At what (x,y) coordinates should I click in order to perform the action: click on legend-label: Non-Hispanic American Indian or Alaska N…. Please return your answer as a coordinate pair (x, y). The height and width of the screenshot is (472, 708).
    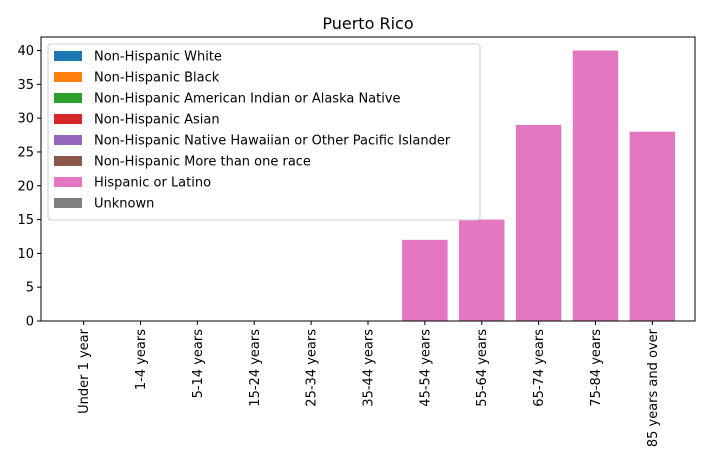
    Looking at the image, I should click on (247, 99).